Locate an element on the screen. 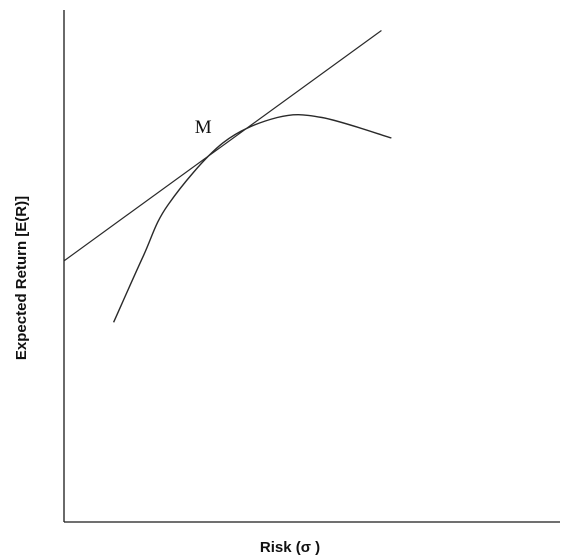  y-axis-title: Expected Return [E(R)] is located at coordinates (21, 278).